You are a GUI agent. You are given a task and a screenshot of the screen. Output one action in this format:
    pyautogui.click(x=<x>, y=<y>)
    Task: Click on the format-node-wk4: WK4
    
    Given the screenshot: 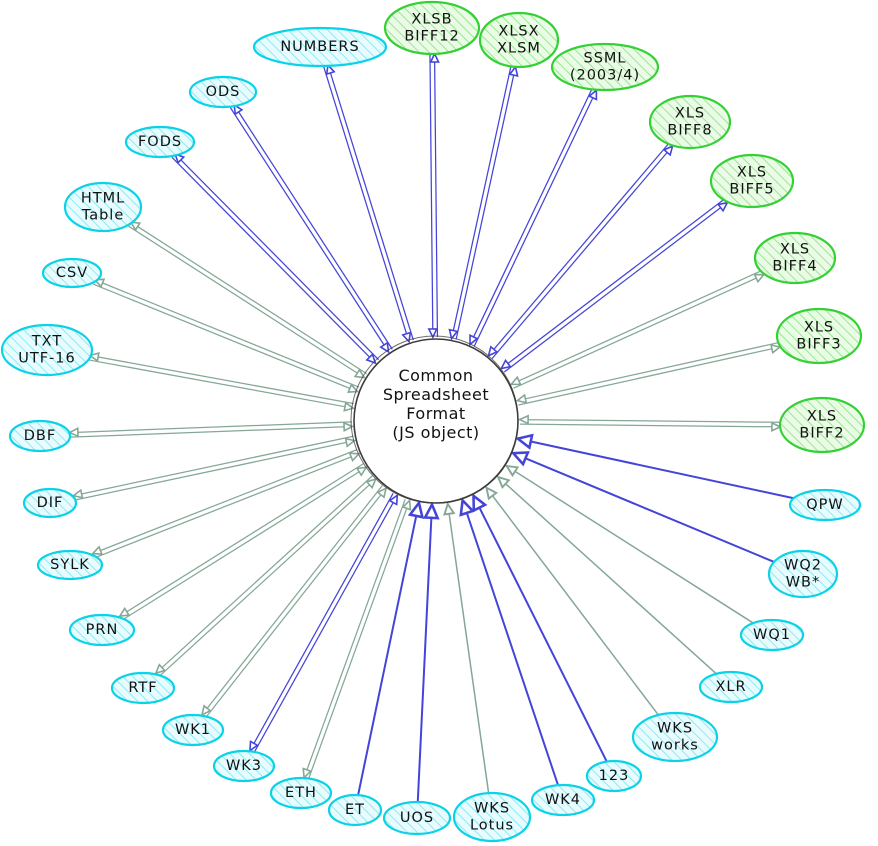 What is the action you would take?
    pyautogui.click(x=563, y=800)
    